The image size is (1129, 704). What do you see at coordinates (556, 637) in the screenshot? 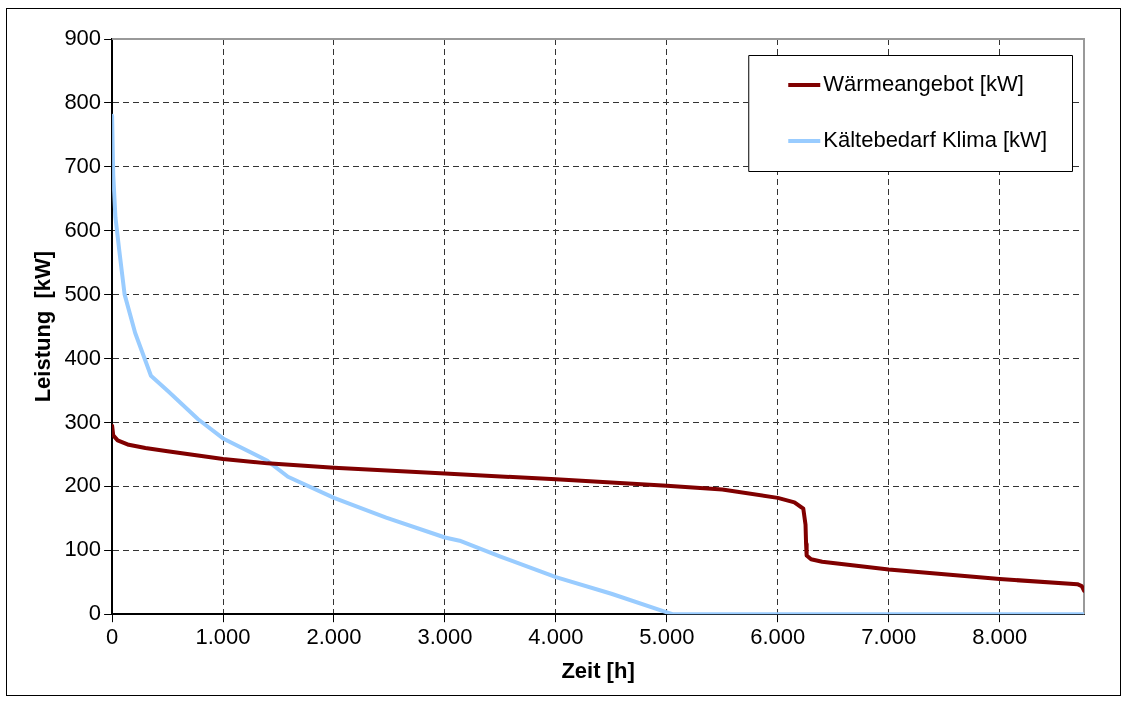
I see `x-tick-label: 4.000` at bounding box center [556, 637].